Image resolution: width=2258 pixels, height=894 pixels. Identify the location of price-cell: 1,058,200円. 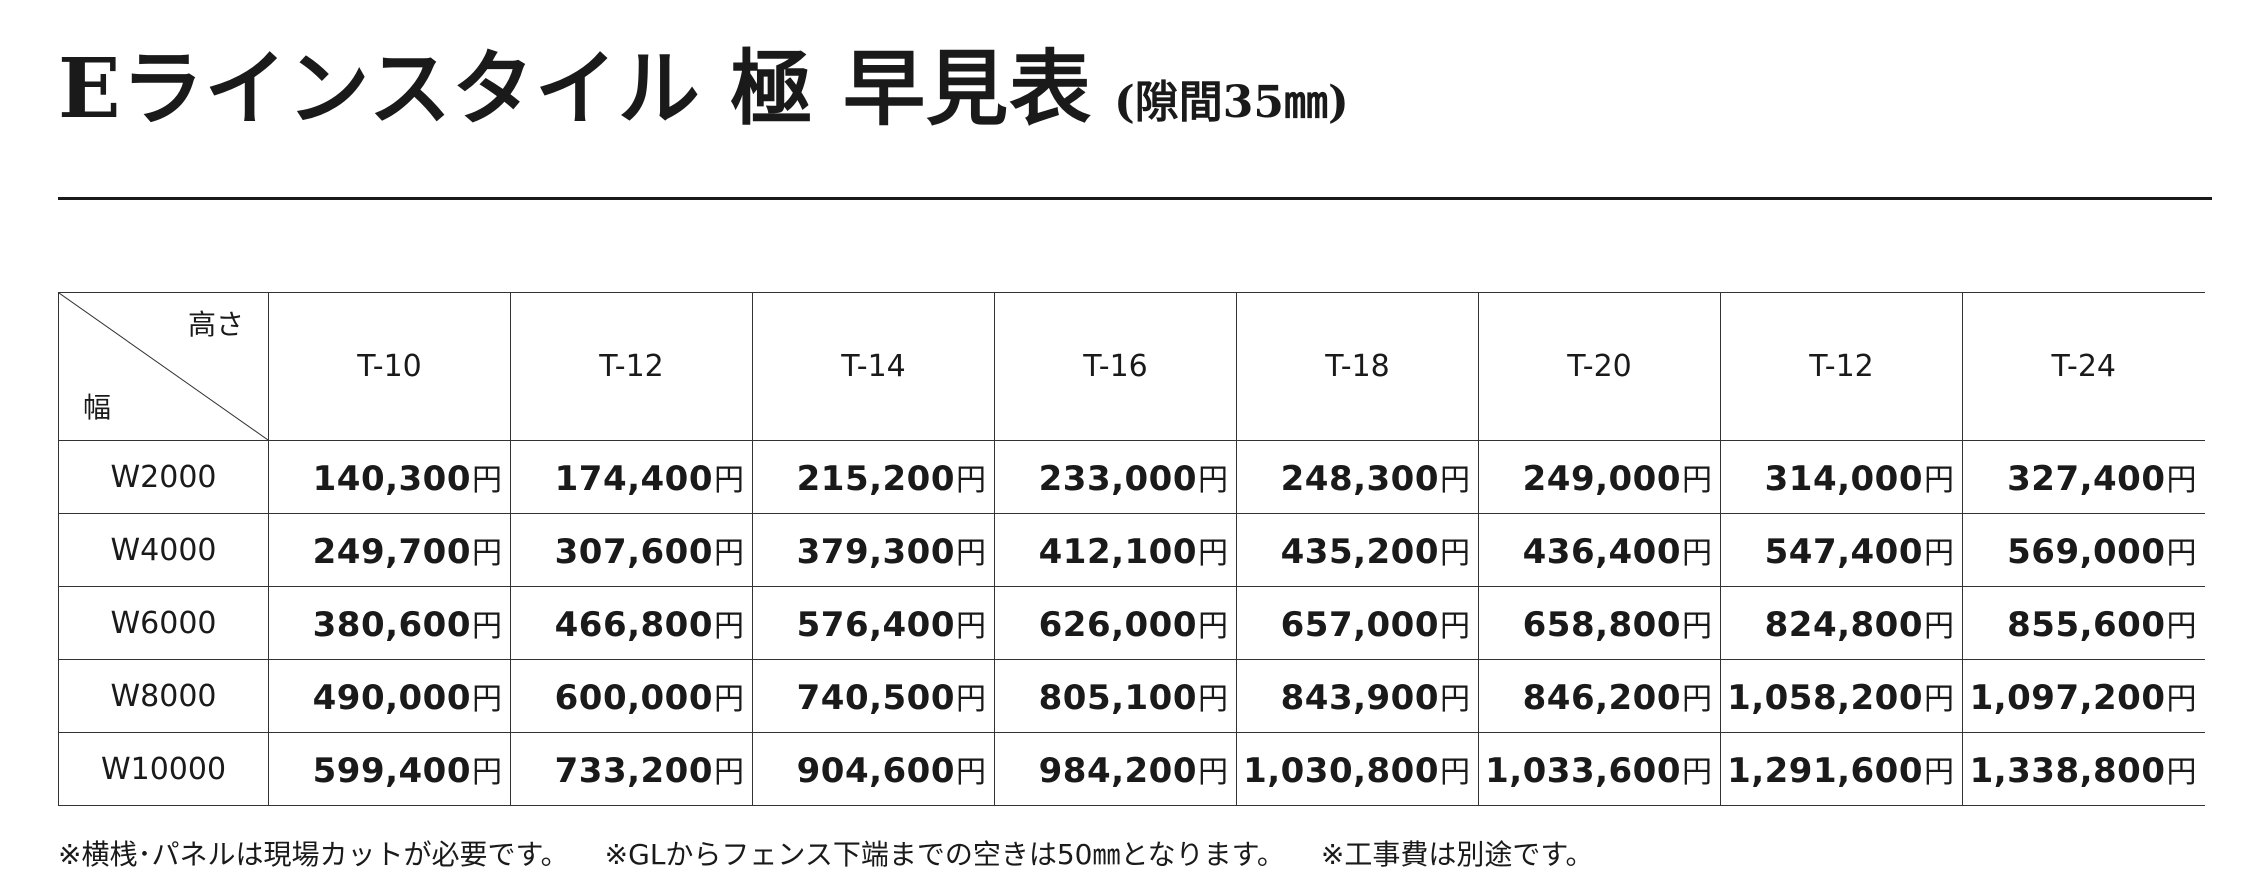
(1841, 696).